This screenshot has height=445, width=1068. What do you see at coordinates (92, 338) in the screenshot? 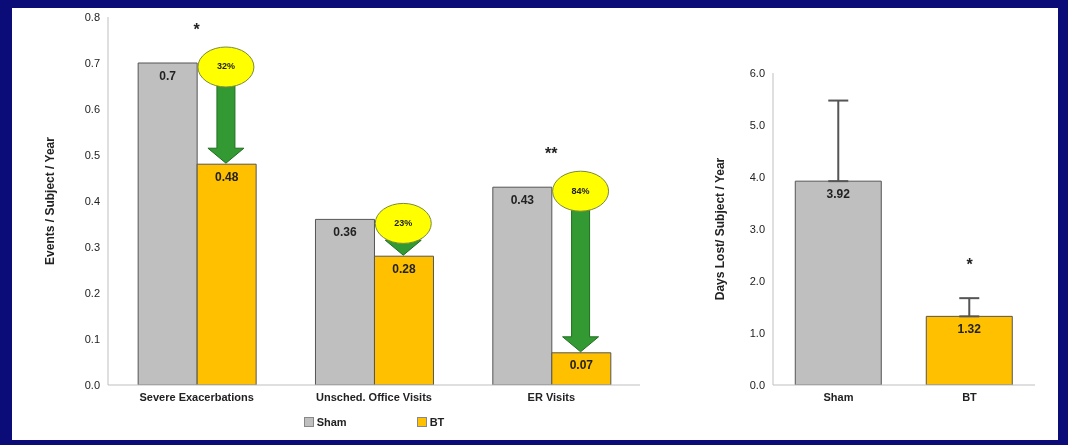
I see `y-tick-label: 0.1` at bounding box center [92, 338].